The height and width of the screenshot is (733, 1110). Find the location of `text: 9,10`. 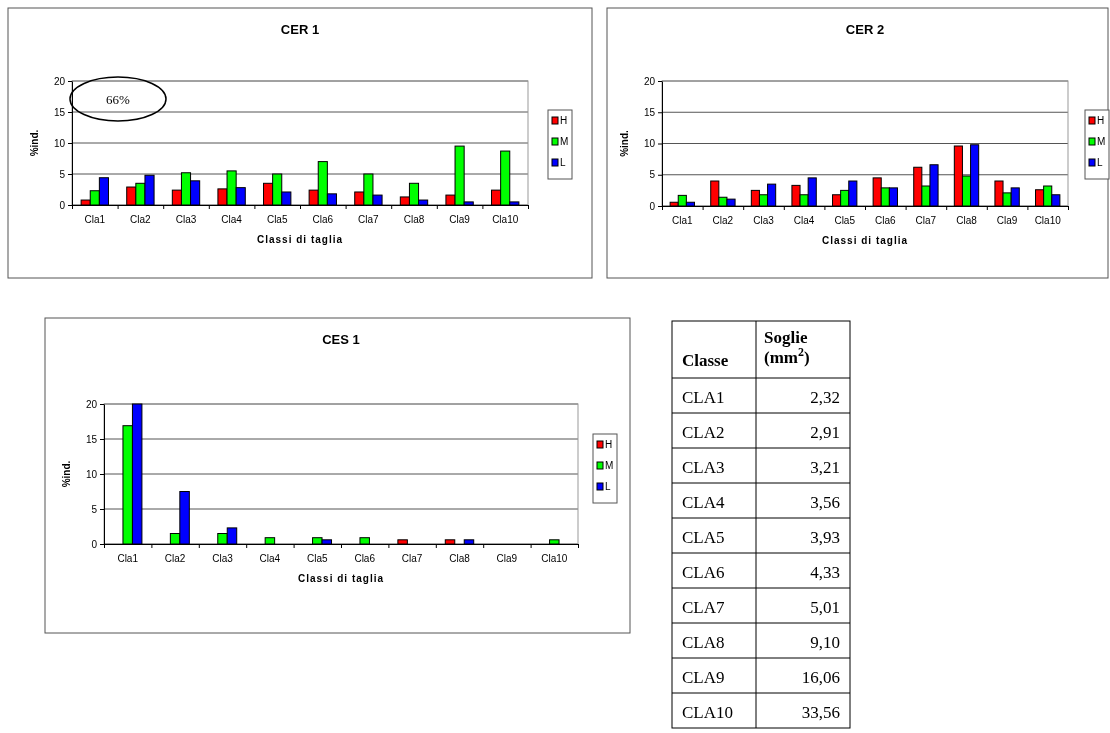

text: 9,10 is located at coordinates (825, 642).